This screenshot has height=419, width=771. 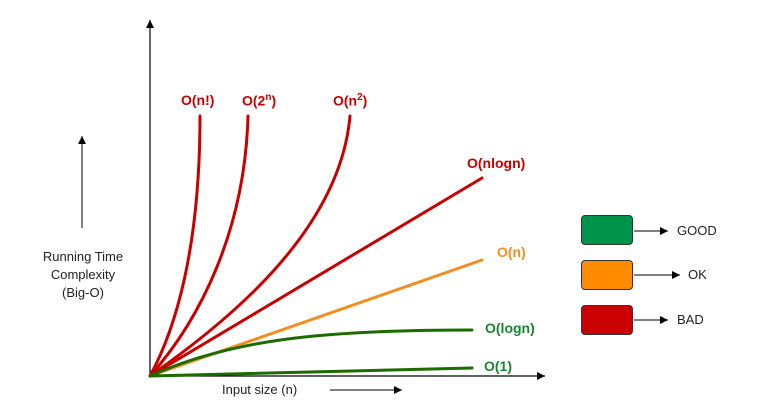 I want to click on label-linear: O(n), so click(x=511, y=252).